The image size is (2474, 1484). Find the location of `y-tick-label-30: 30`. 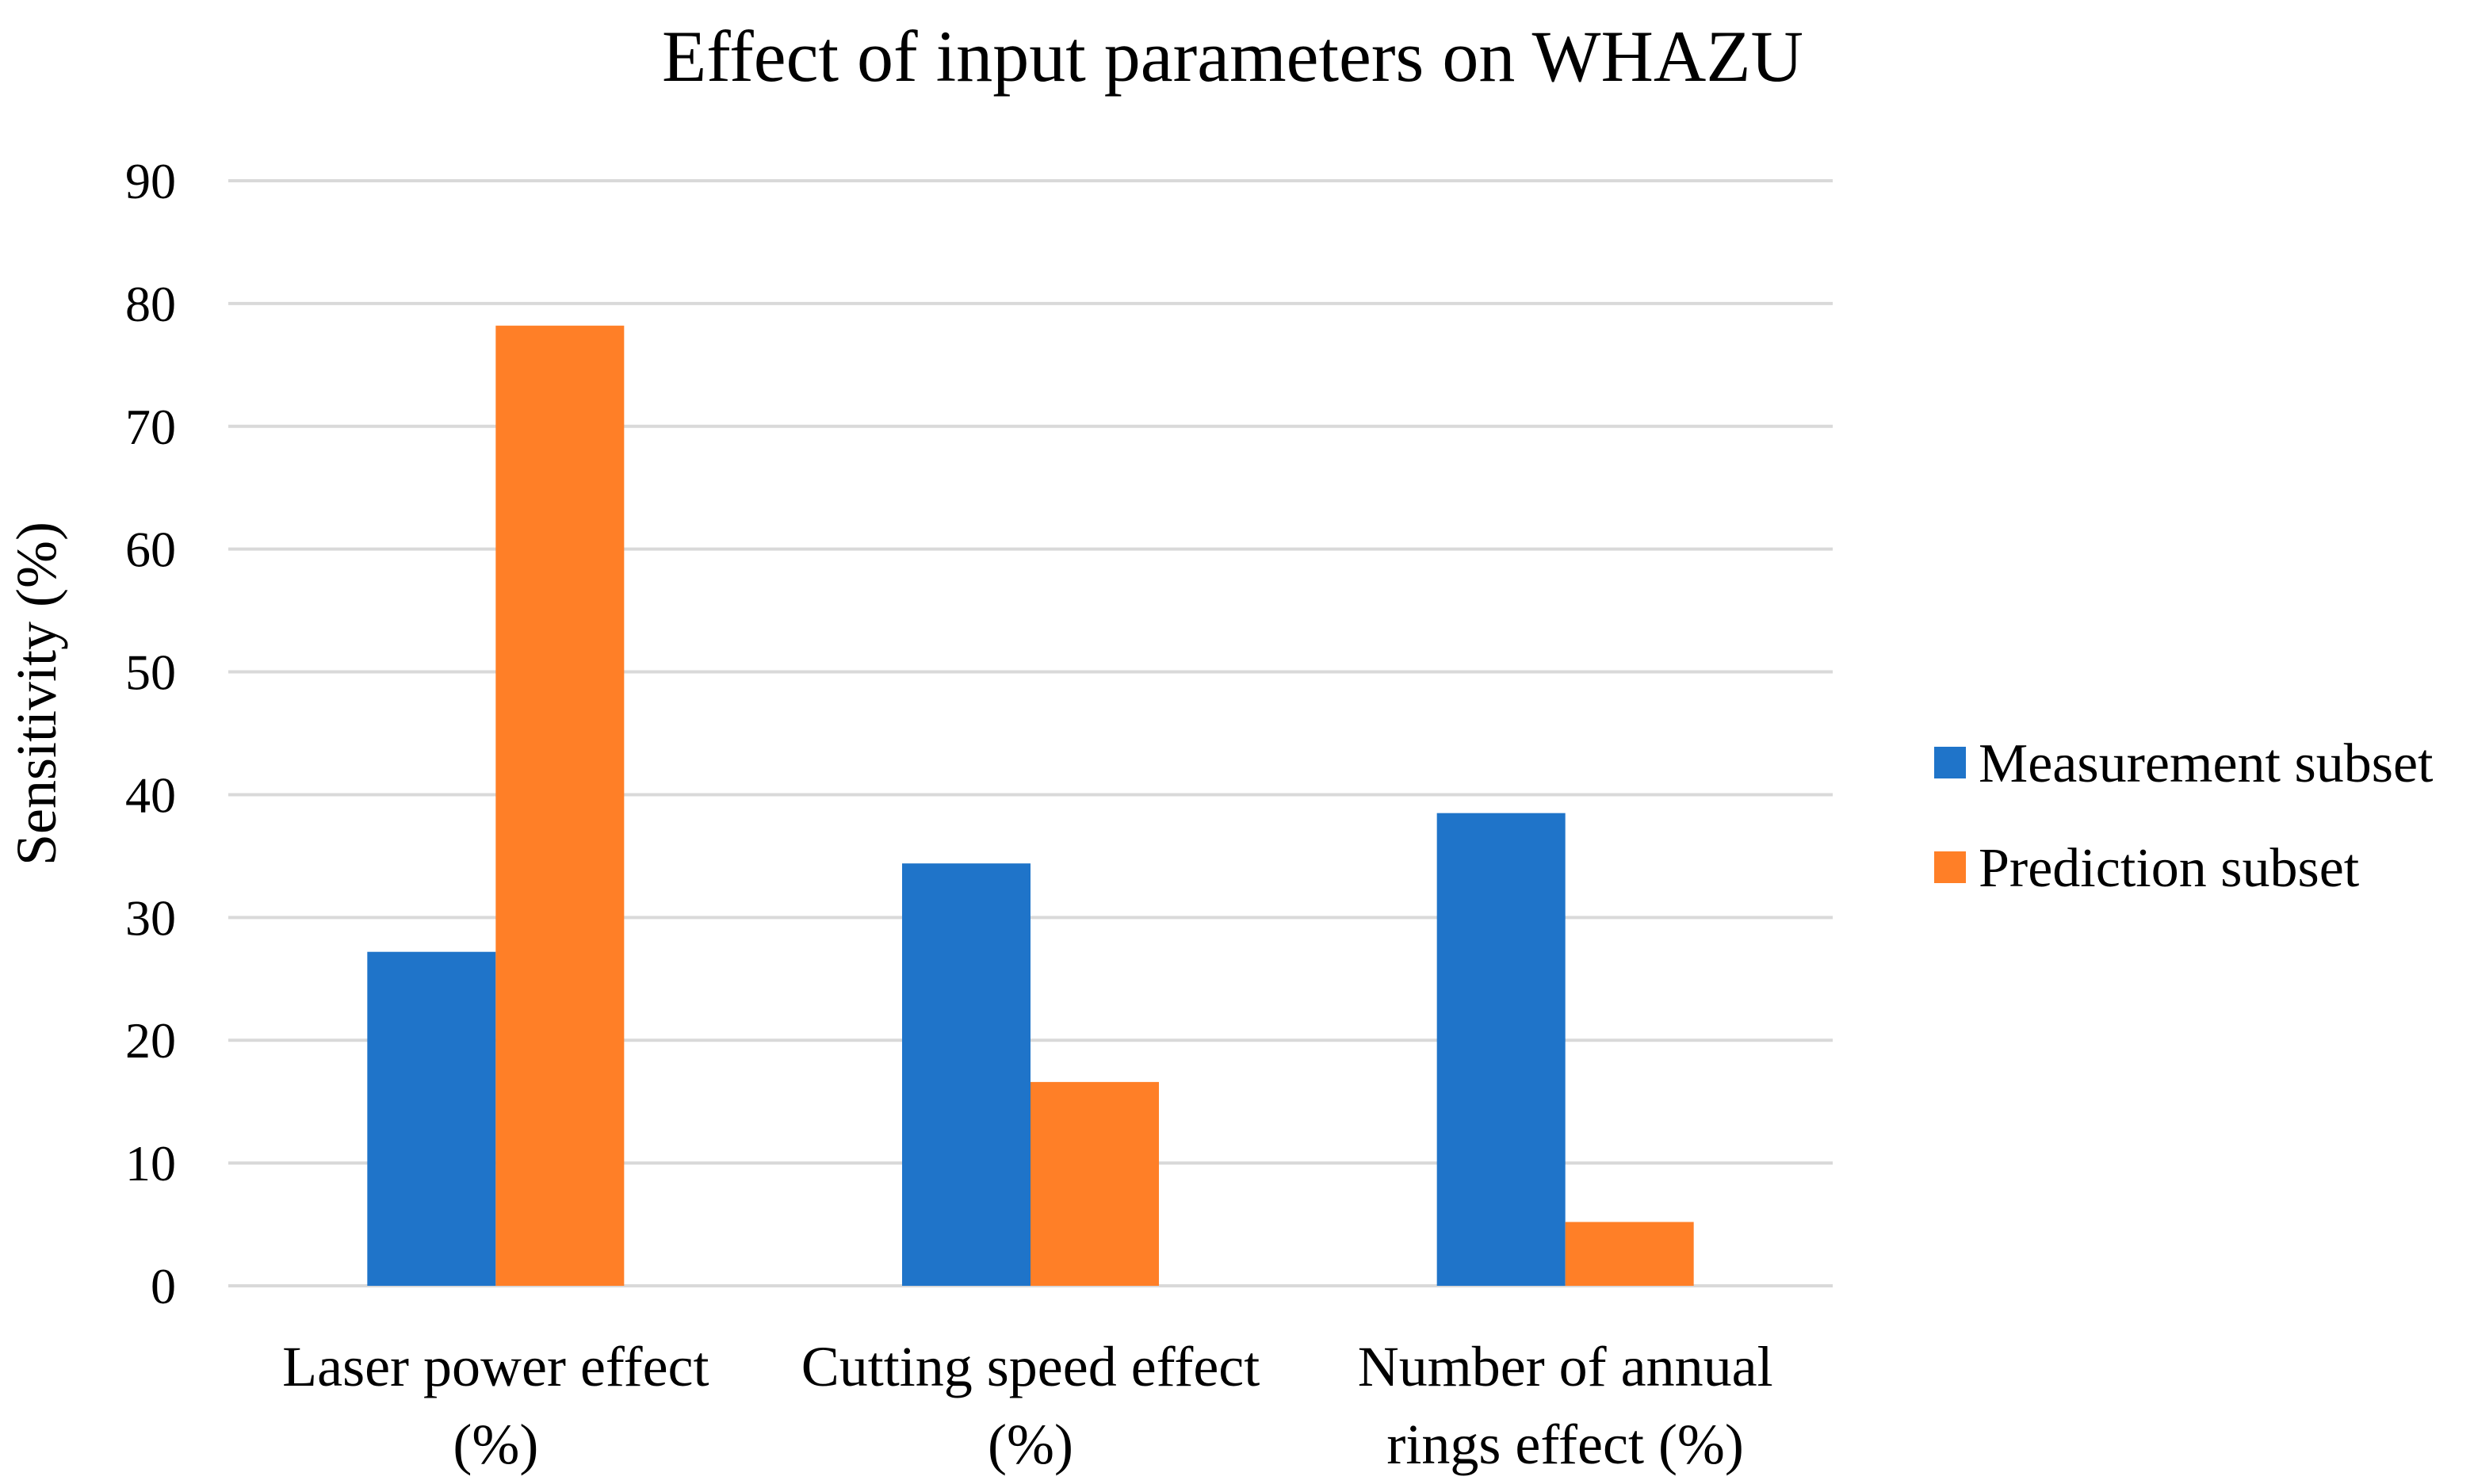

y-tick-label-30: 30 is located at coordinates (150, 917).